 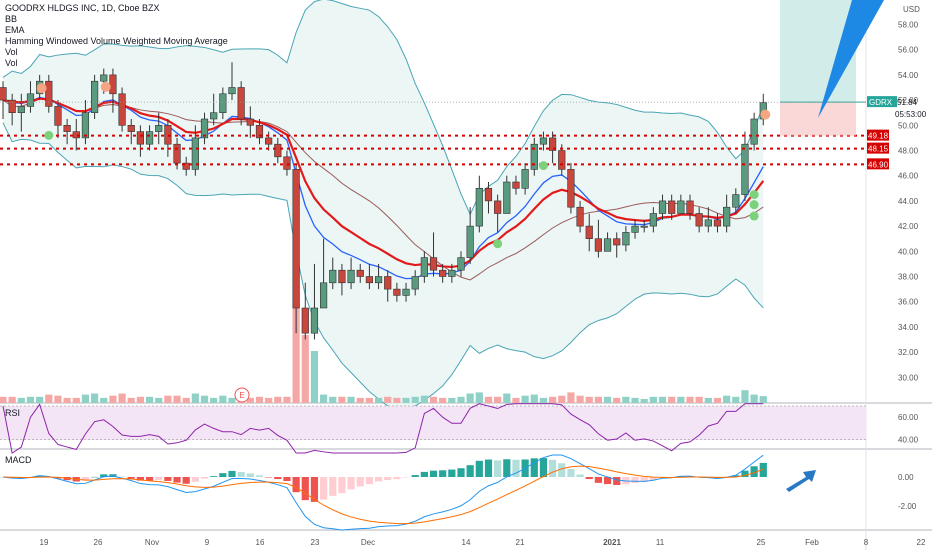 I want to click on legend-vol-2: Vol, so click(x=11, y=63).